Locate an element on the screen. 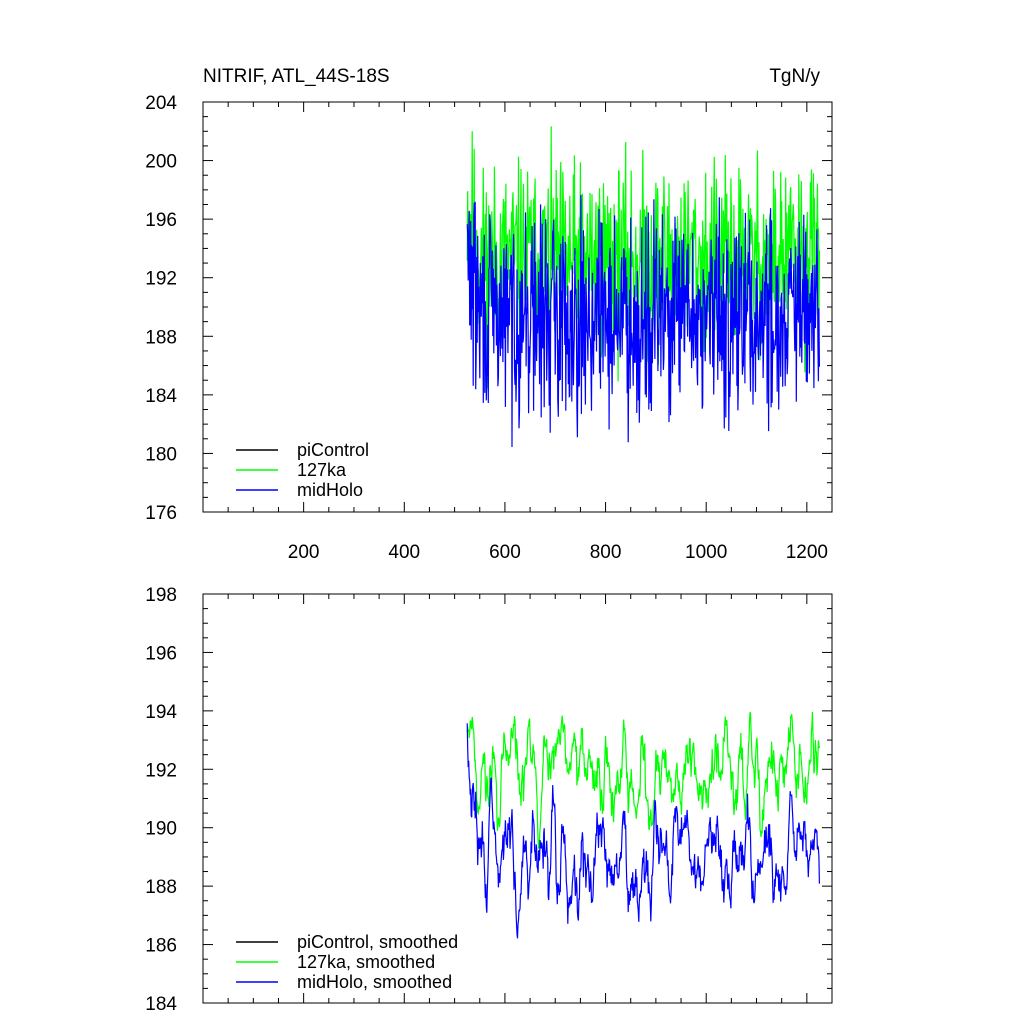  series-line-midholo is located at coordinates (643, 321).